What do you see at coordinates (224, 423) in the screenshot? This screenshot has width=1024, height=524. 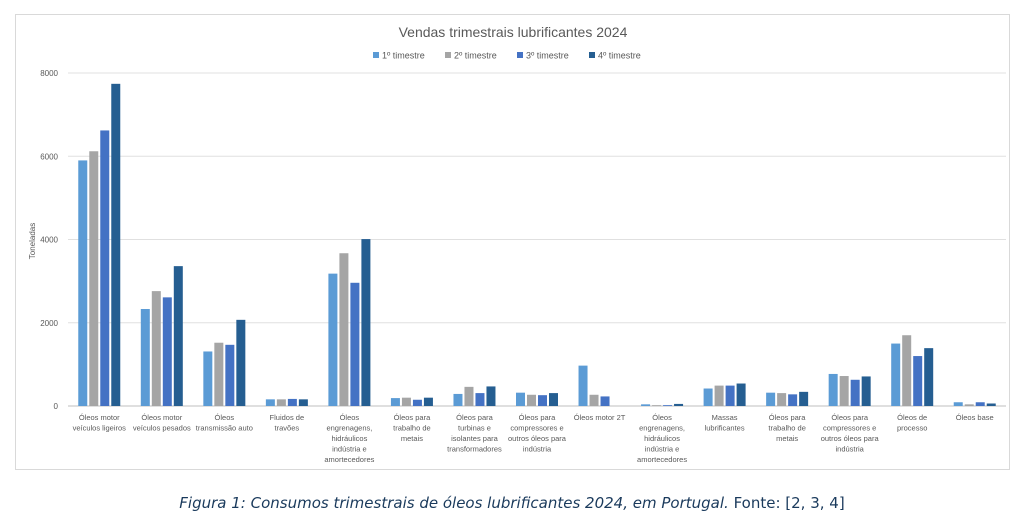 I see `x-tick-label: Óleos transmissão auto` at bounding box center [224, 423].